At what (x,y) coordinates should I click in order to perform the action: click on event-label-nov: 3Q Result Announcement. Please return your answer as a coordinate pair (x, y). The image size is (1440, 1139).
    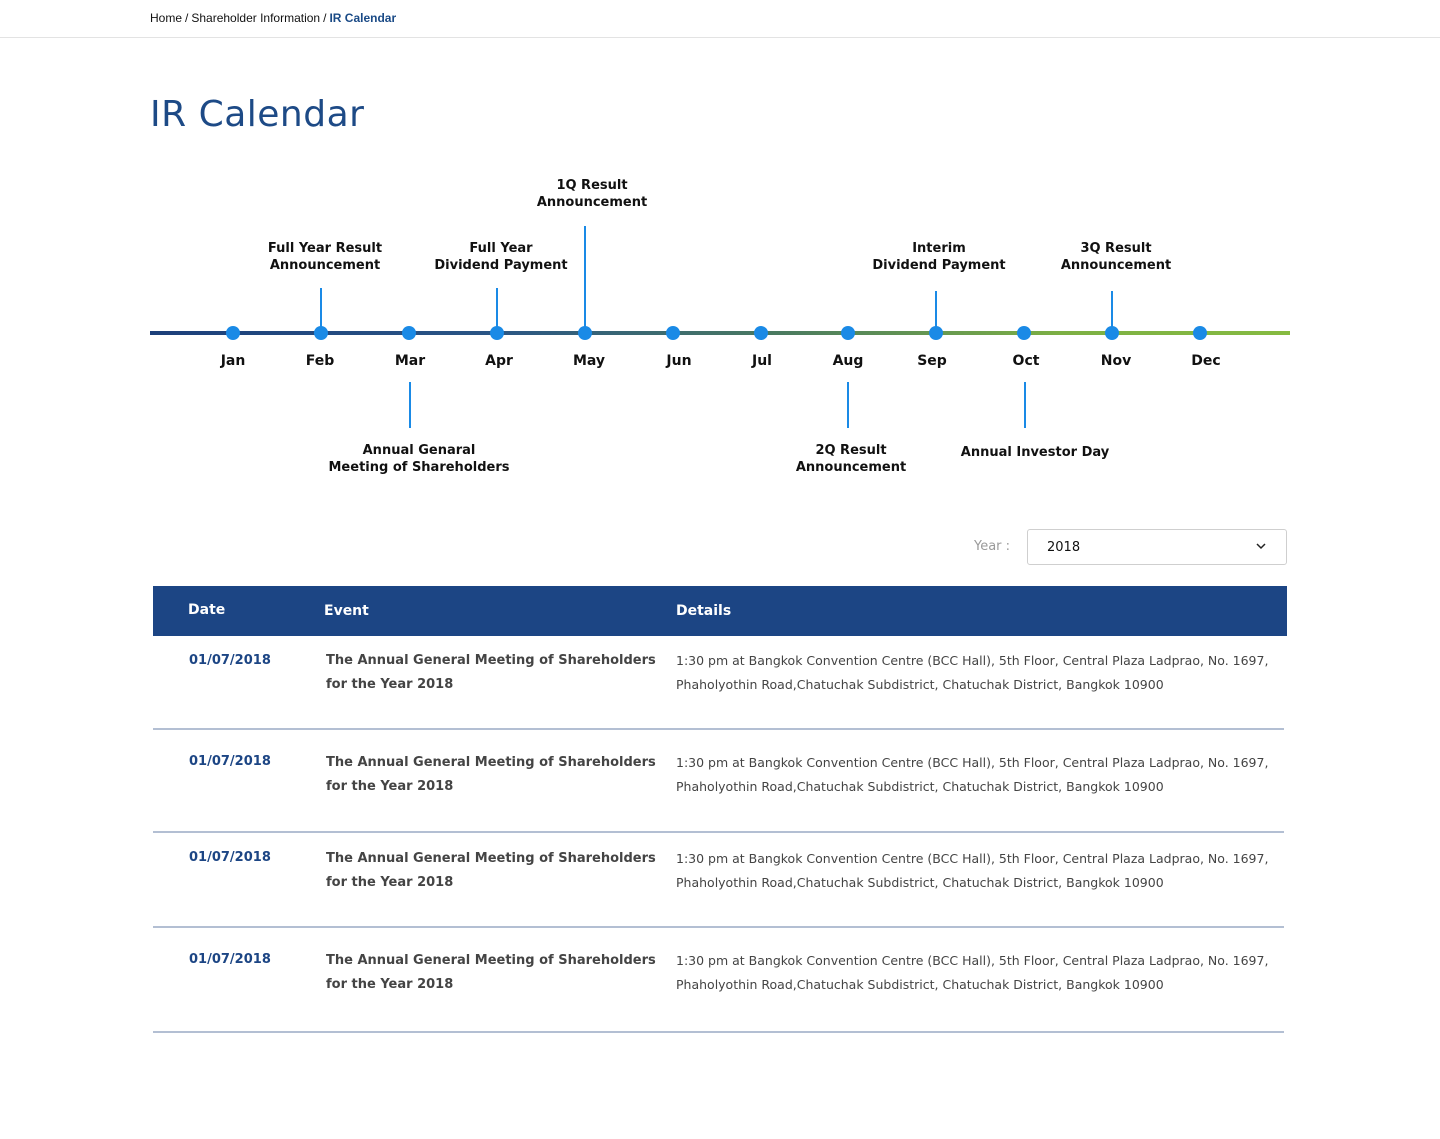
    Looking at the image, I should click on (1116, 257).